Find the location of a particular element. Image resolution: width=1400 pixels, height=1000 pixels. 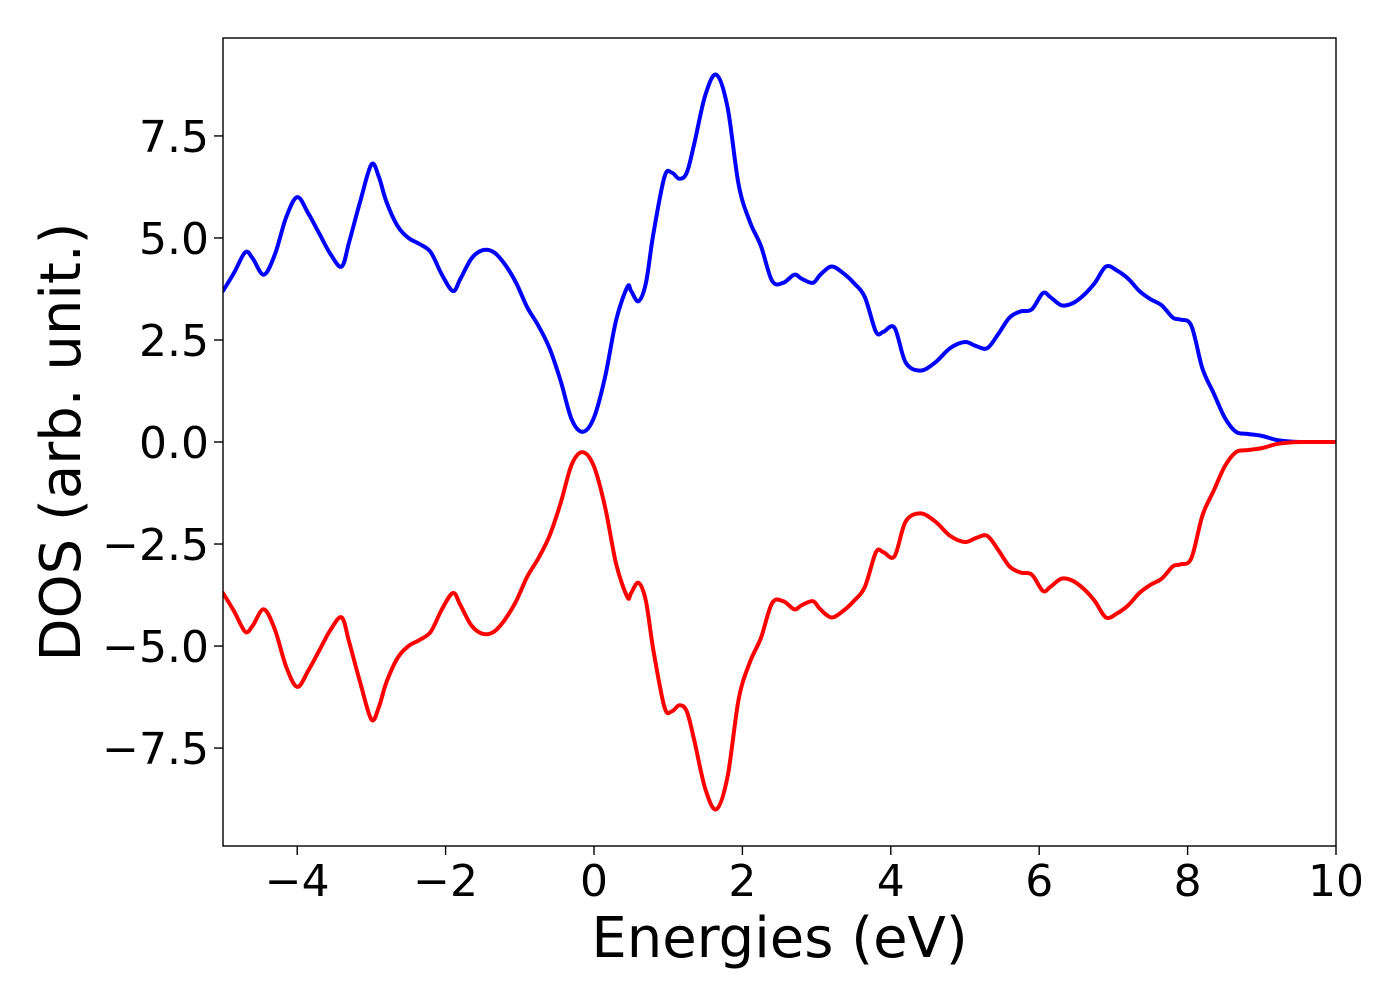

y-tick-label: 2.5 is located at coordinates (174, 341).